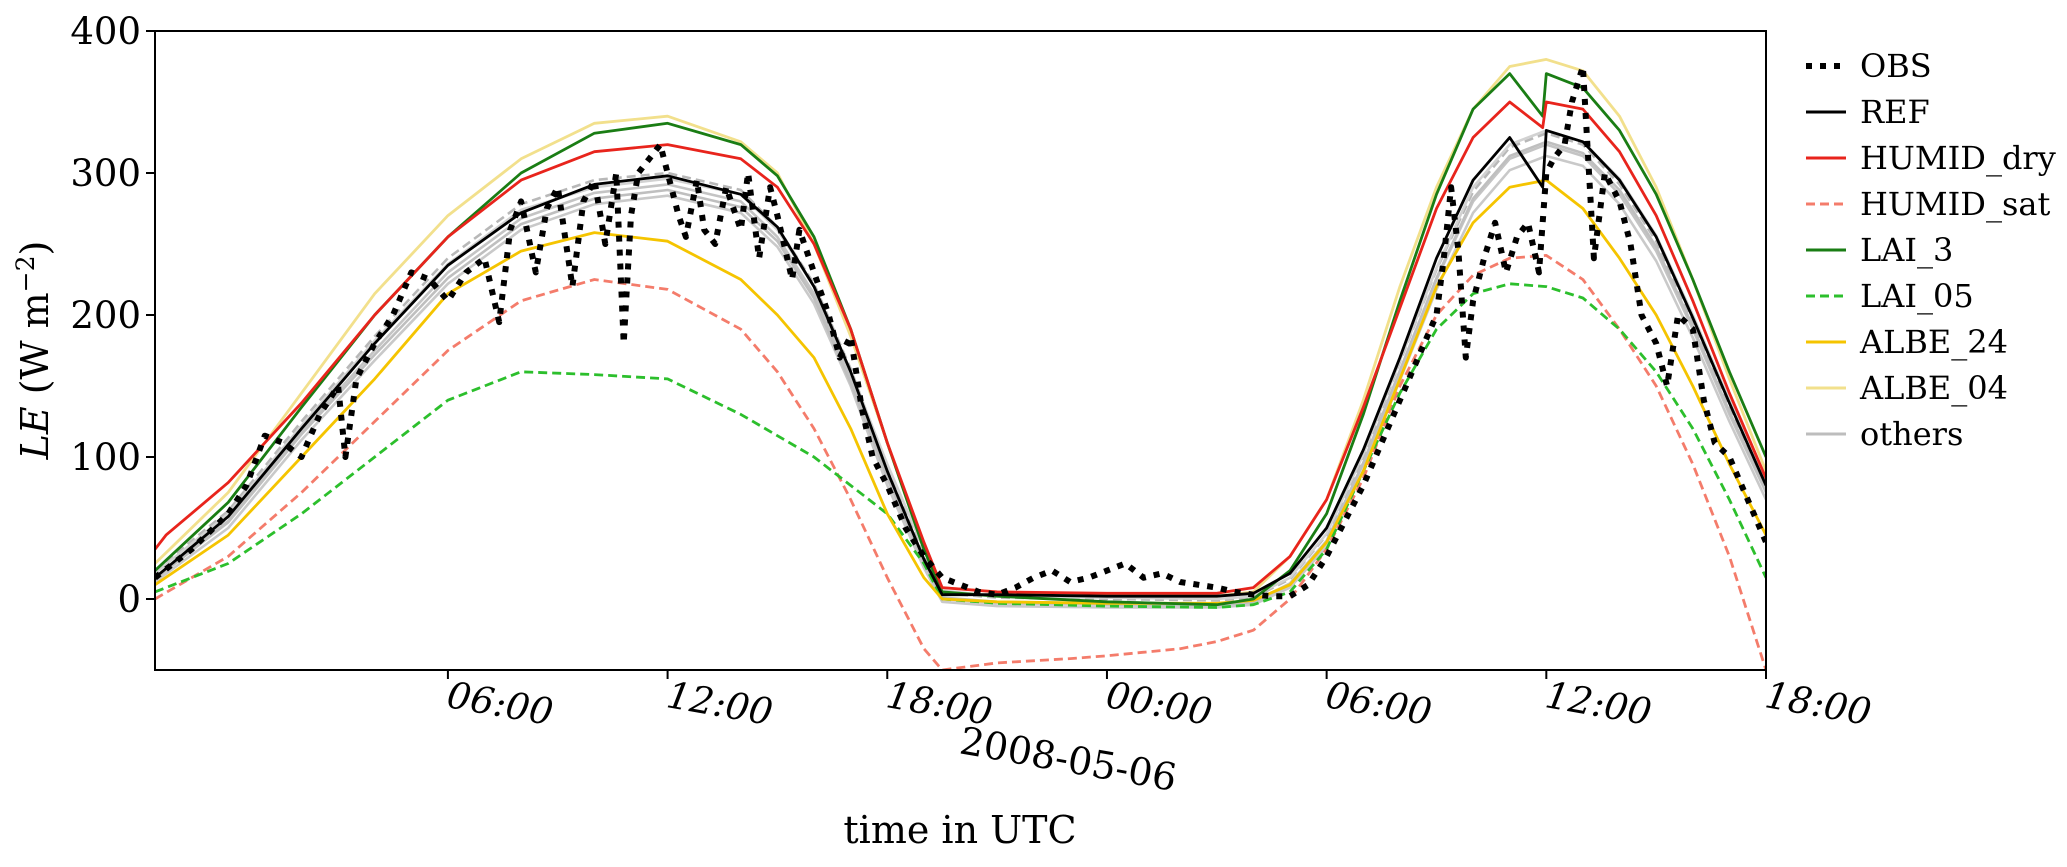 The width and height of the screenshot is (2067, 867). What do you see at coordinates (1933, 342) in the screenshot?
I see `legend-label-albe-24: ALBE_24` at bounding box center [1933, 342].